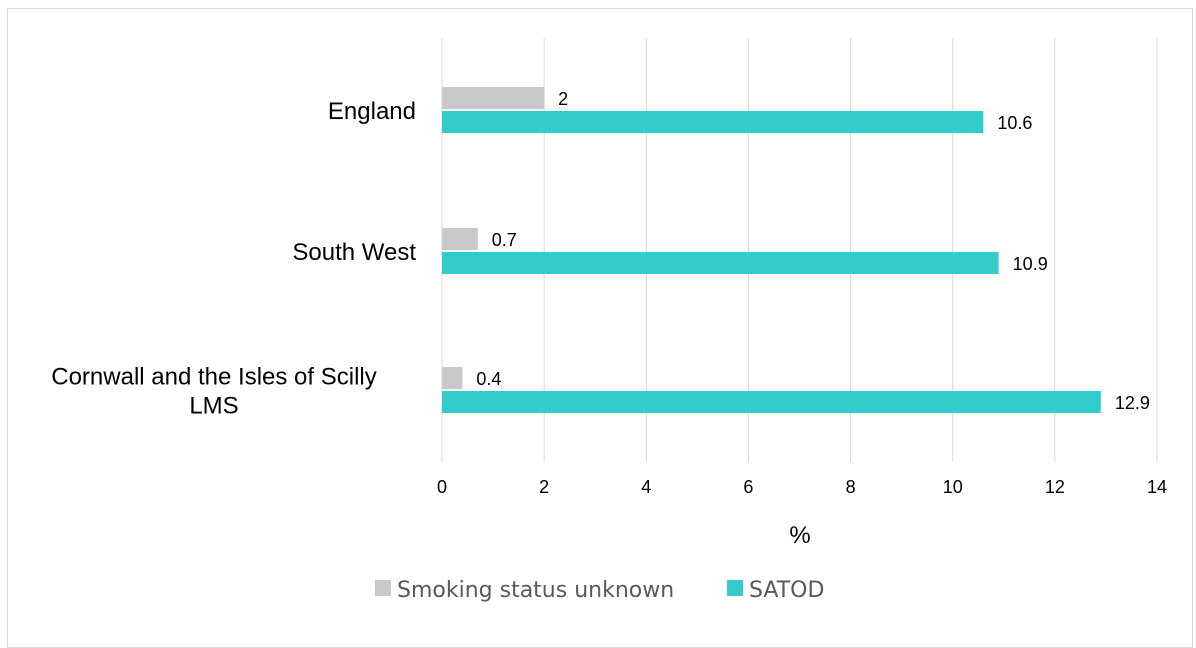 This screenshot has width=1196, height=648. I want to click on data-label: 10.6, so click(1014, 123).